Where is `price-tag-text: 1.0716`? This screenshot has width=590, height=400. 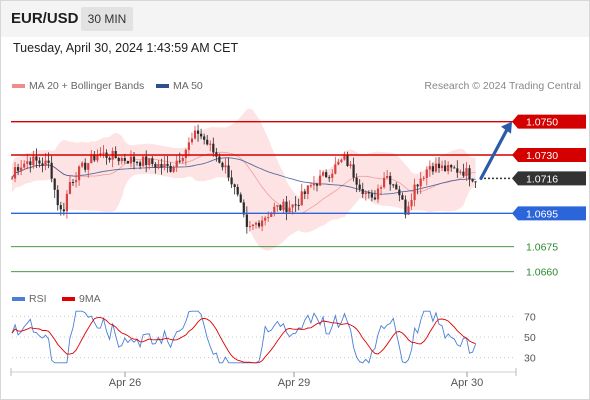 price-tag-text: 1.0716 is located at coordinates (542, 179).